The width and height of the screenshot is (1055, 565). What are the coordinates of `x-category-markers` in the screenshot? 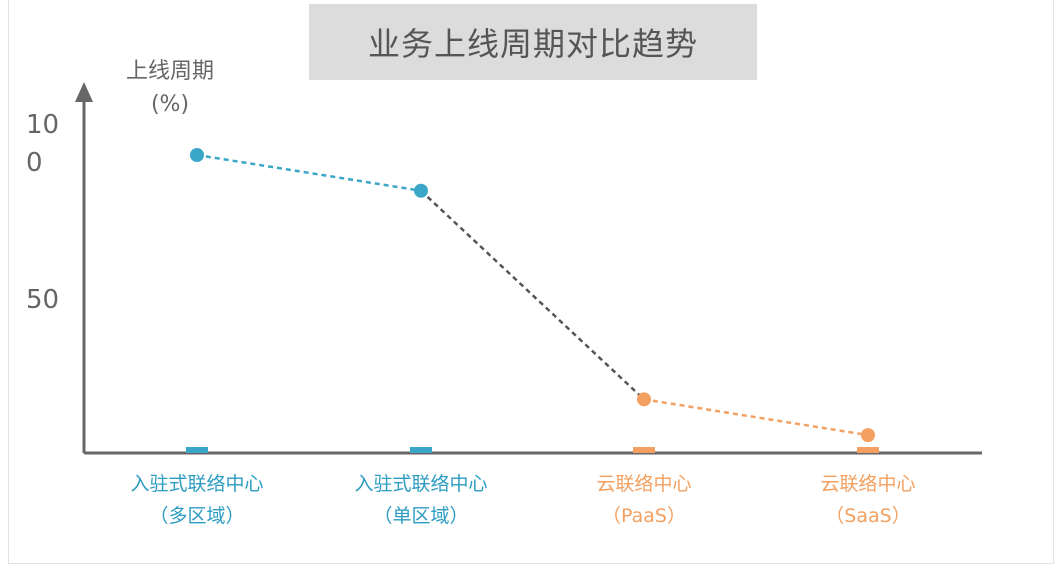 It's located at (532, 450).